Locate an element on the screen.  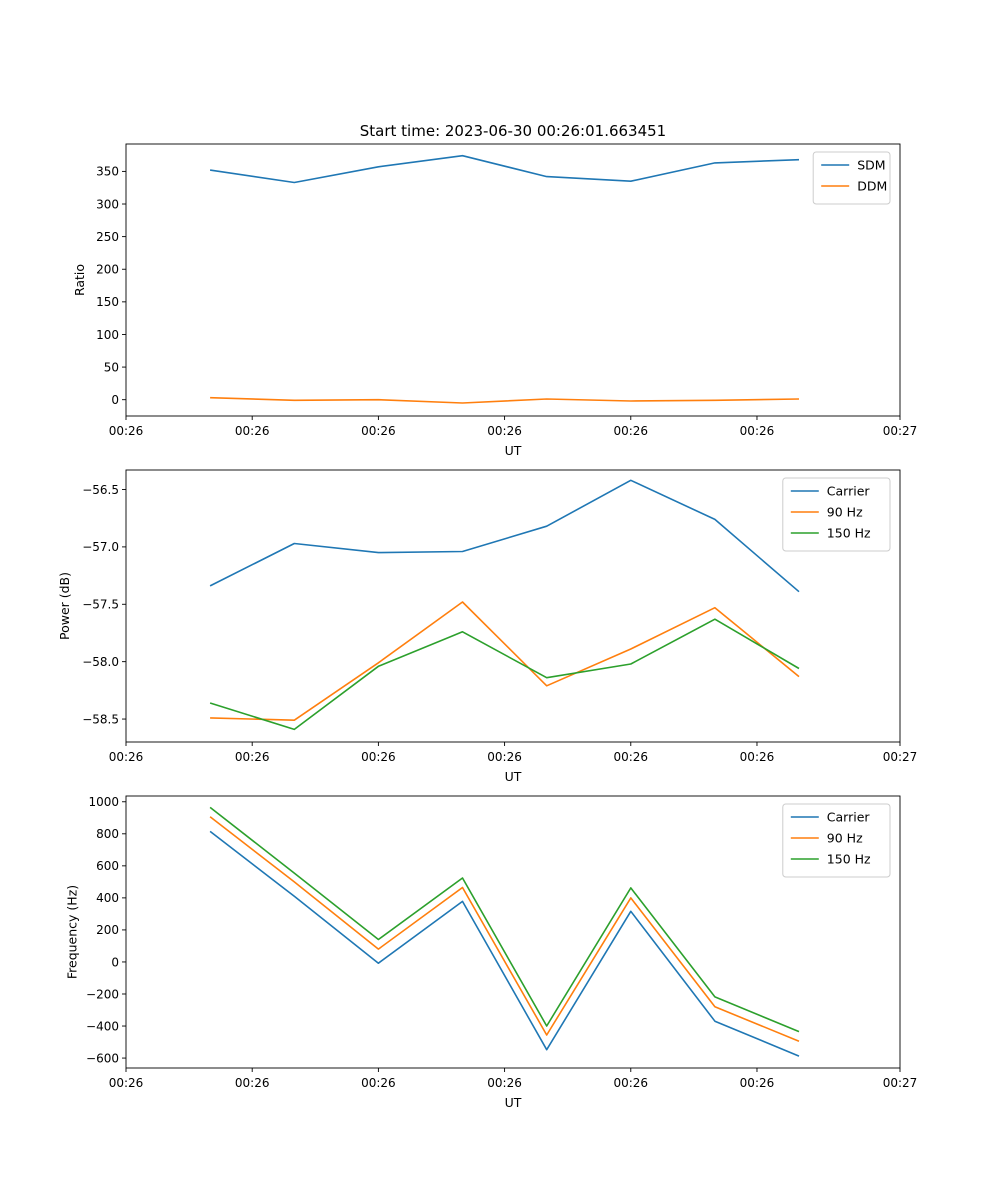
chart-3-y-axis-label: Frequency (Hz) is located at coordinates (71, 932).